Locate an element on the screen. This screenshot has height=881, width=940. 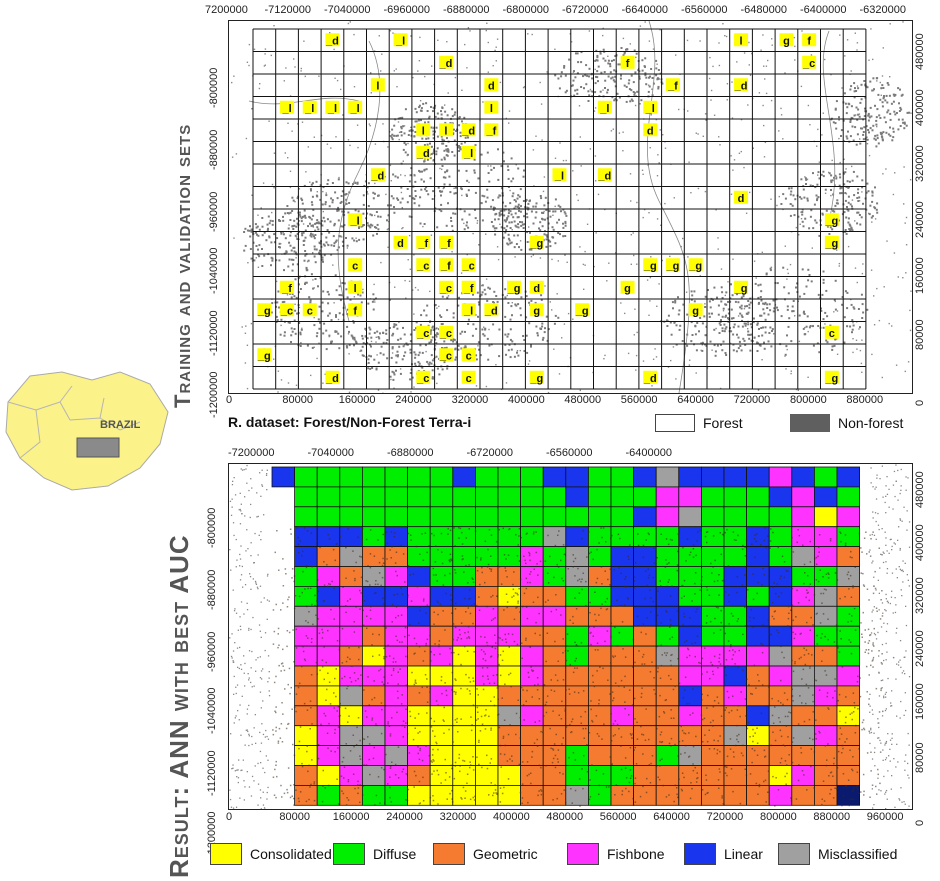
svg-text: _f is located at coordinates (672, 86).